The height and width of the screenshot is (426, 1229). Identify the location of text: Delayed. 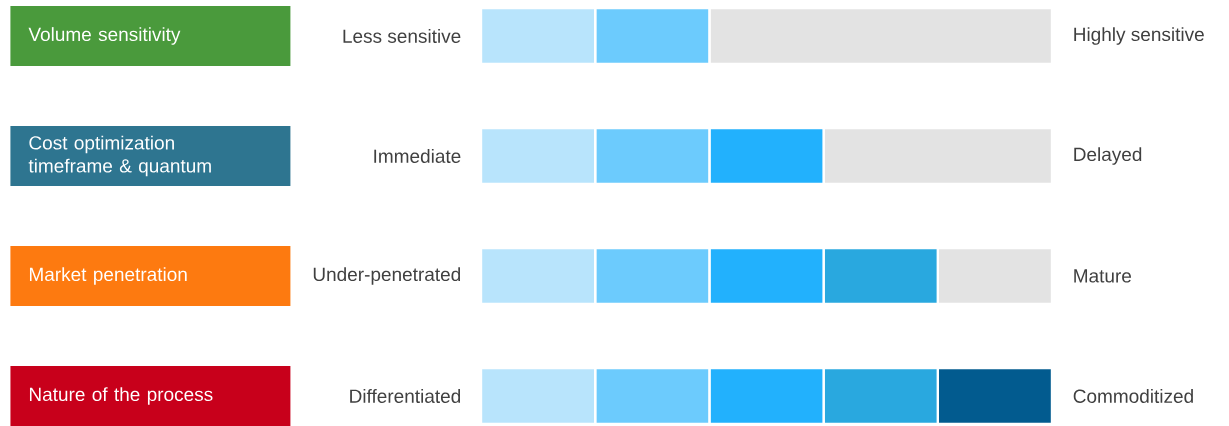
(1108, 156).